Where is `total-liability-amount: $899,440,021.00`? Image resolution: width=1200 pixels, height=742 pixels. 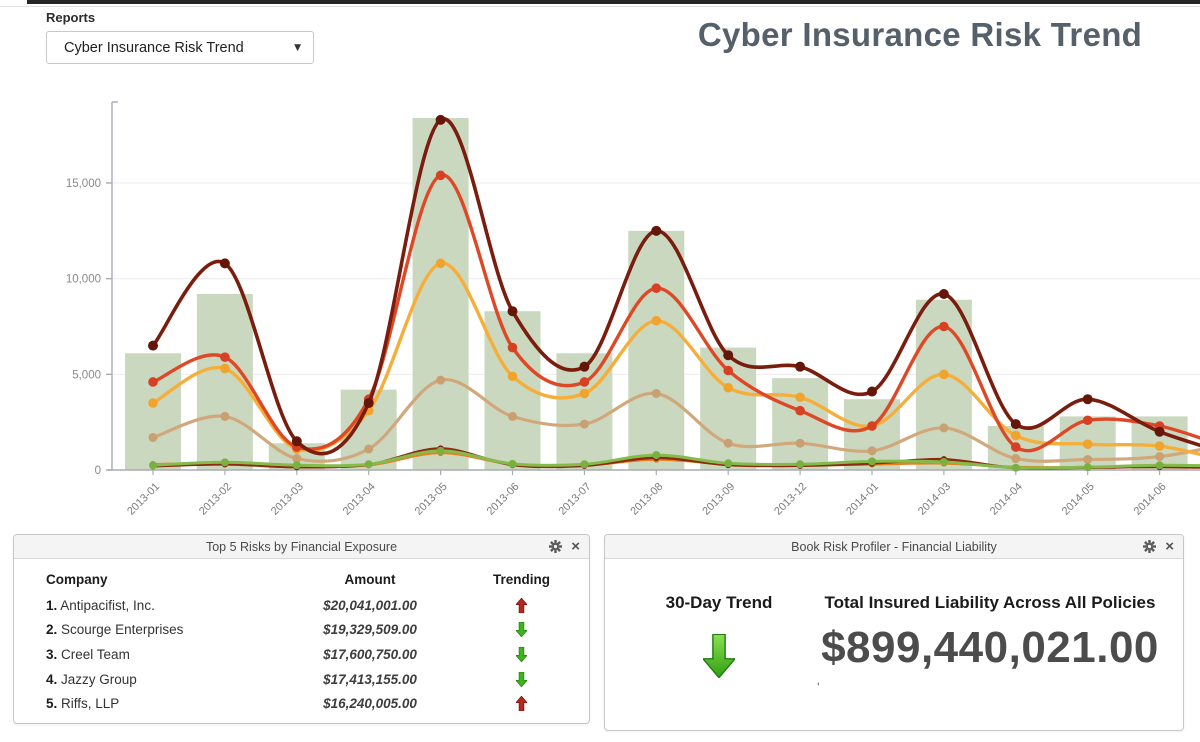 total-liability-amount: $899,440,021.00 is located at coordinates (990, 647).